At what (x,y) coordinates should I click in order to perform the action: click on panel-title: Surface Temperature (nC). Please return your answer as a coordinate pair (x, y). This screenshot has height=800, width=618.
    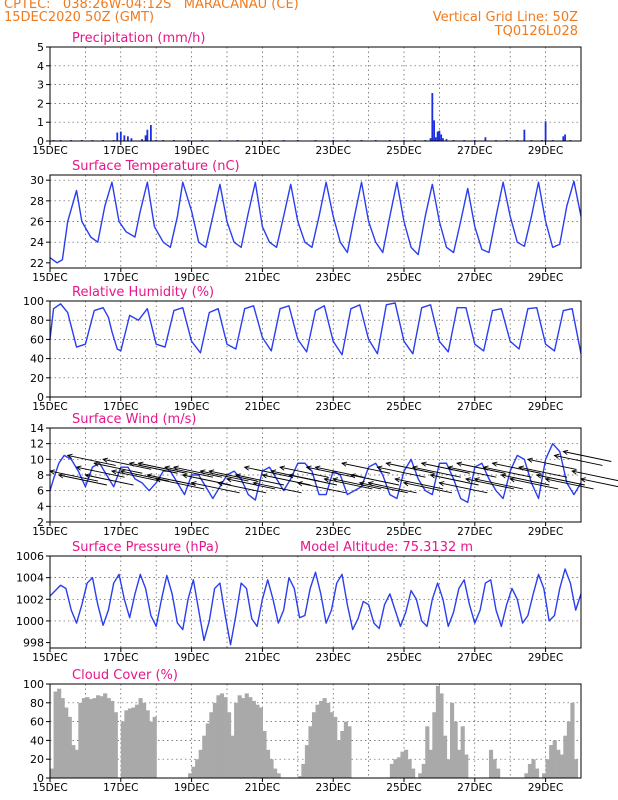
    Looking at the image, I should click on (156, 166).